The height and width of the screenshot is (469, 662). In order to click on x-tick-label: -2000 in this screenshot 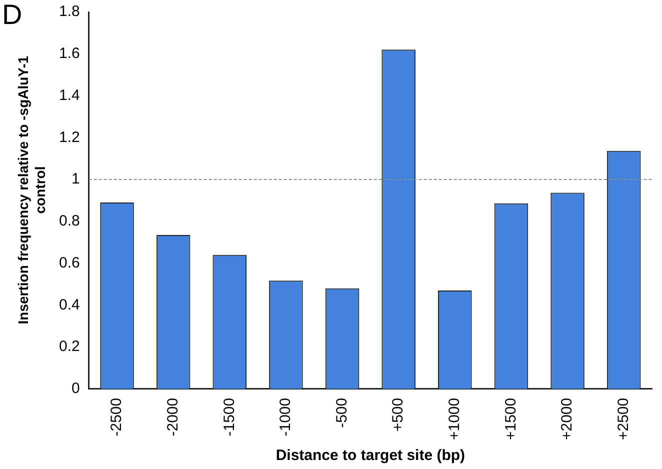, I will do `click(173, 417)`.